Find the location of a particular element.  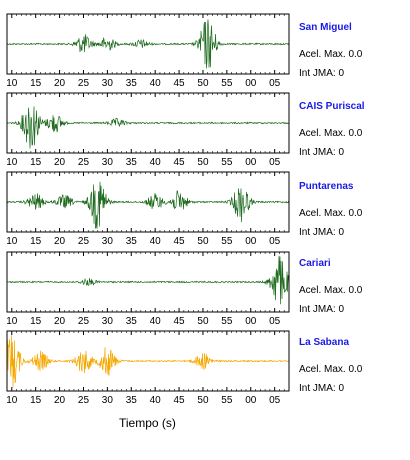

station-name: Puntarenas is located at coordinates (326, 186).